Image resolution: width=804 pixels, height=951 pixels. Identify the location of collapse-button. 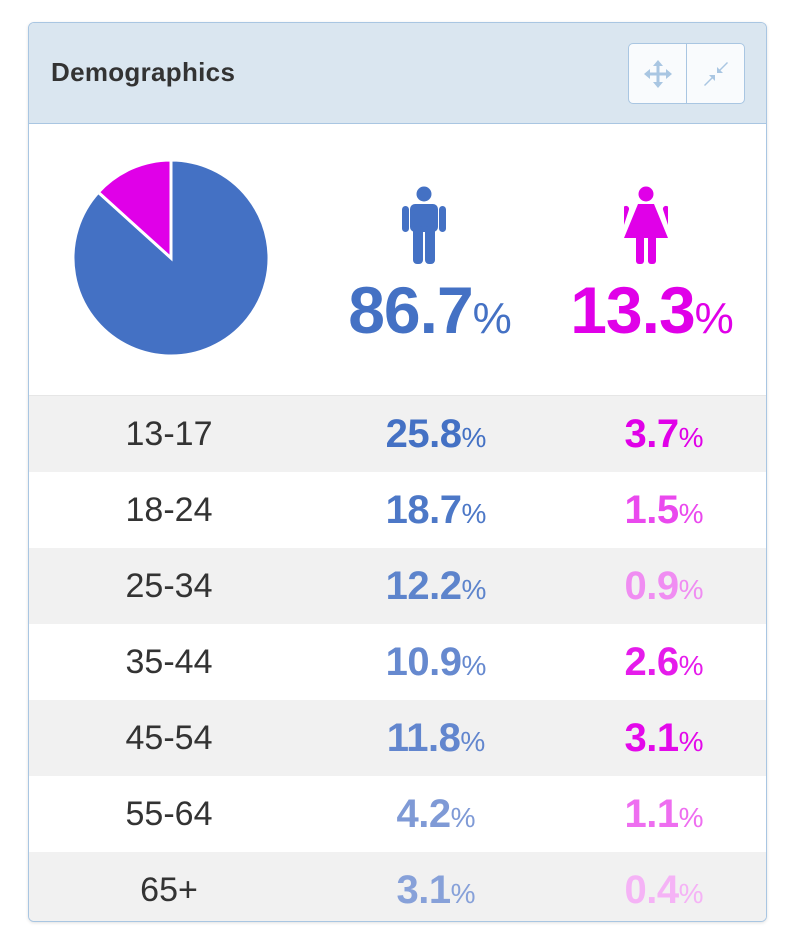
(715, 73).